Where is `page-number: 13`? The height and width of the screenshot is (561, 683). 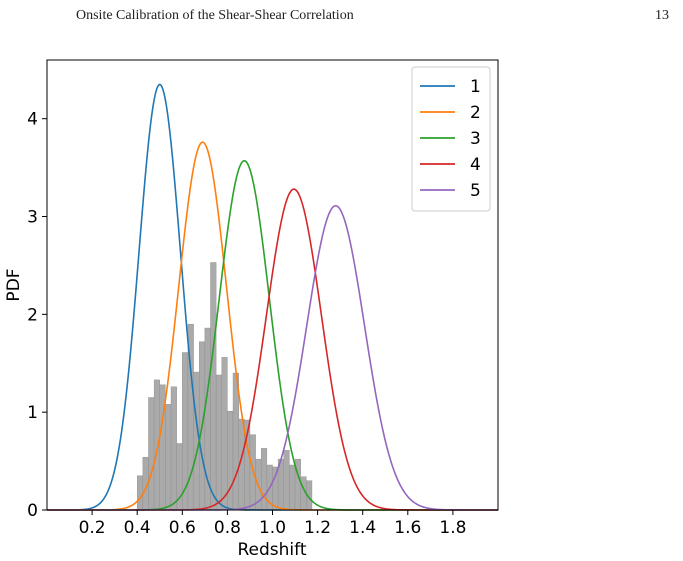
page-number: 13 is located at coordinates (662, 15).